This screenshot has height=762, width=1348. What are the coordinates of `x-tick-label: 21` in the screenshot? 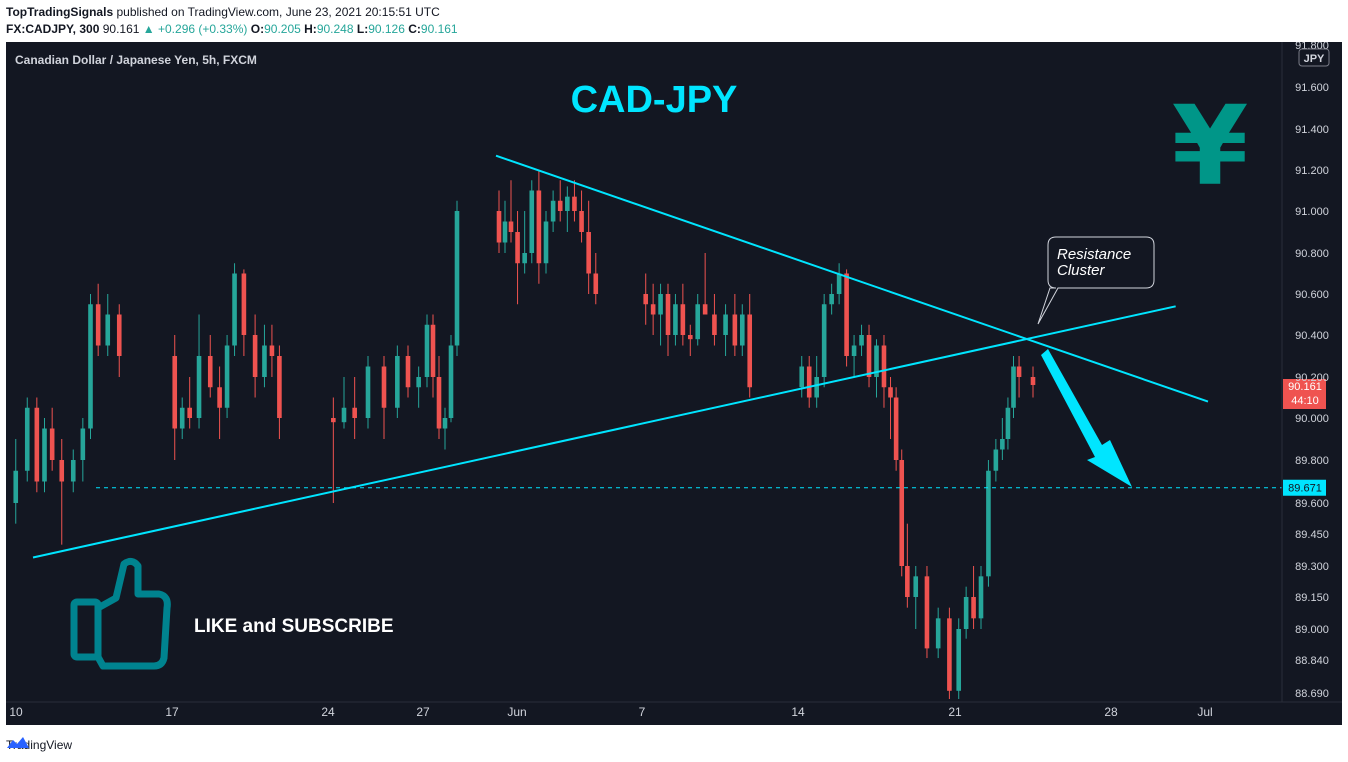 It's located at (955, 712).